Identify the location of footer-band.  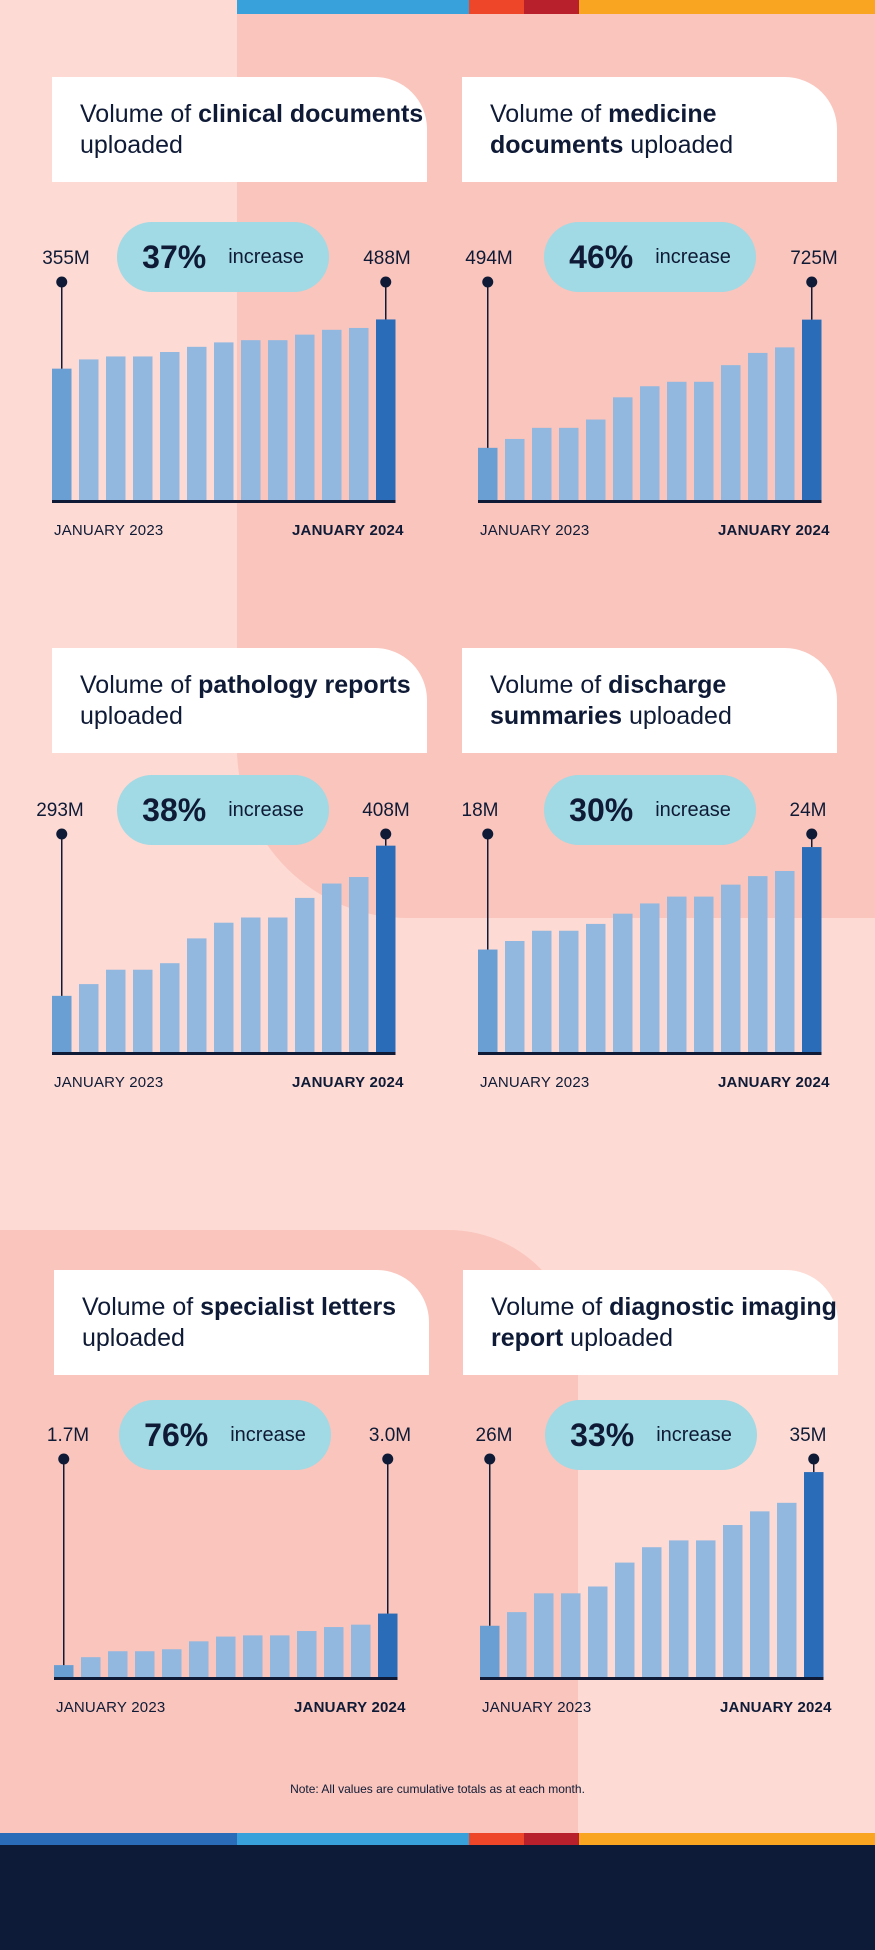
(437, 1897).